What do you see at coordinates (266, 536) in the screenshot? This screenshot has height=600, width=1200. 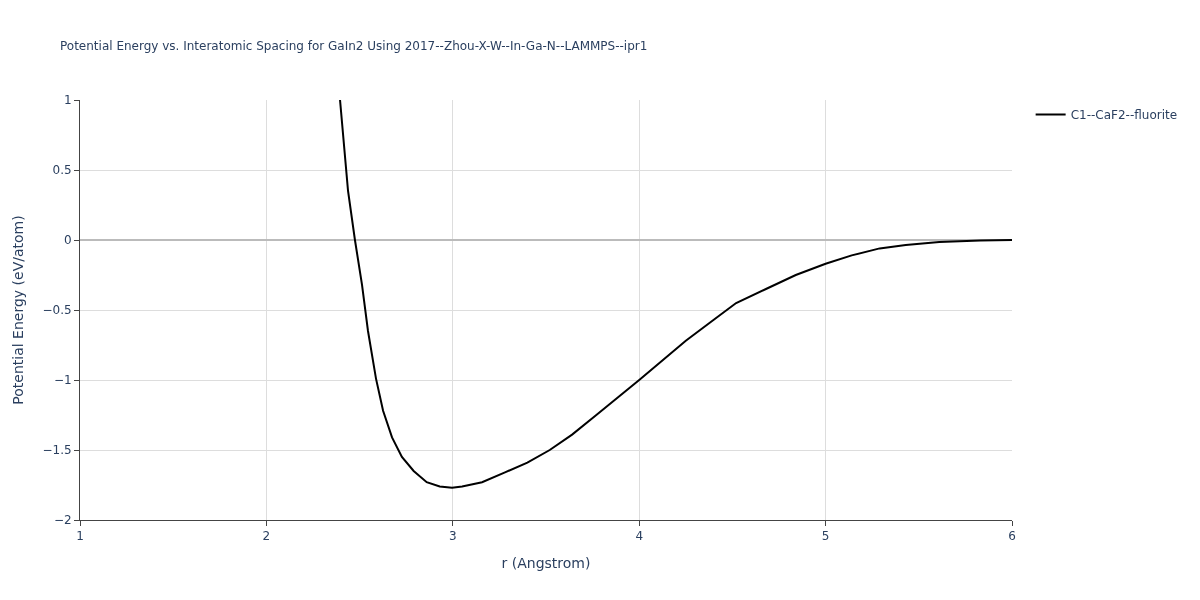 I see `x-tick-label: 2` at bounding box center [266, 536].